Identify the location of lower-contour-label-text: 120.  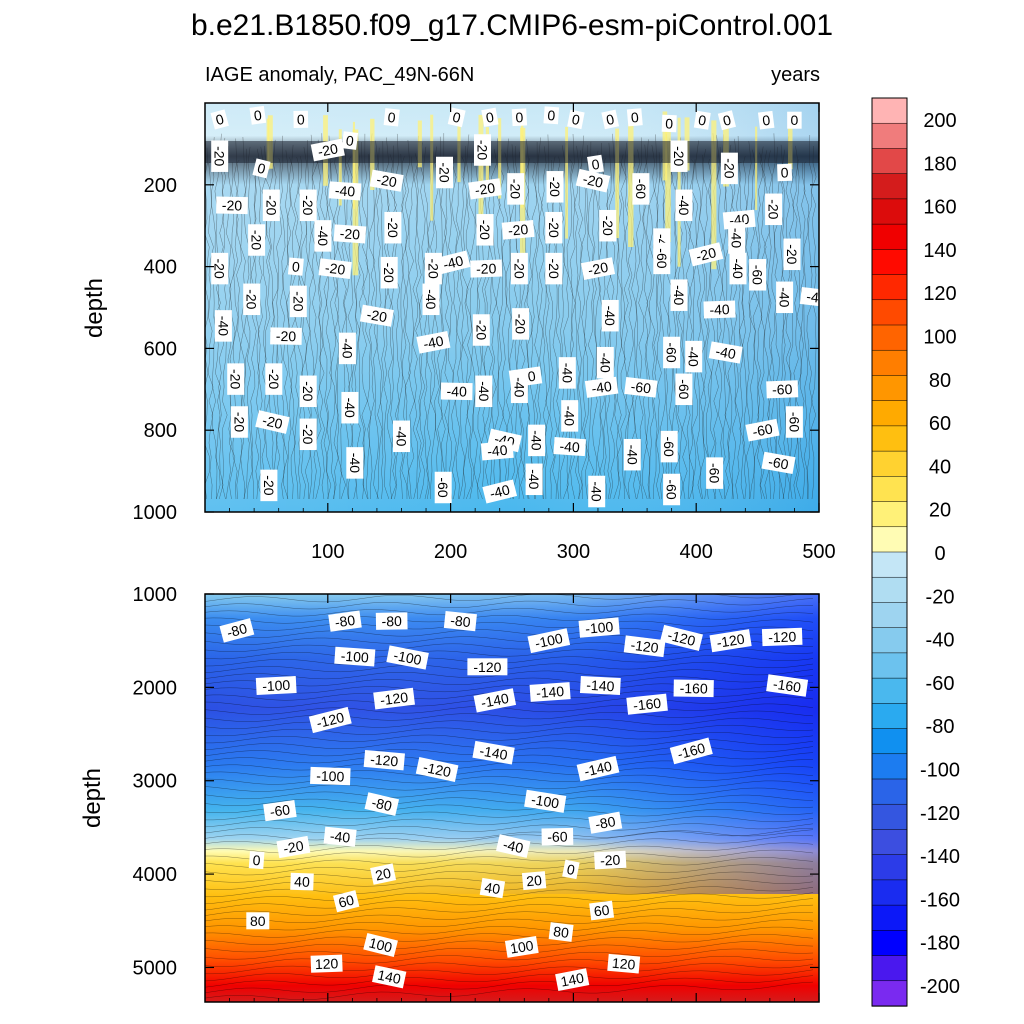
(327, 963).